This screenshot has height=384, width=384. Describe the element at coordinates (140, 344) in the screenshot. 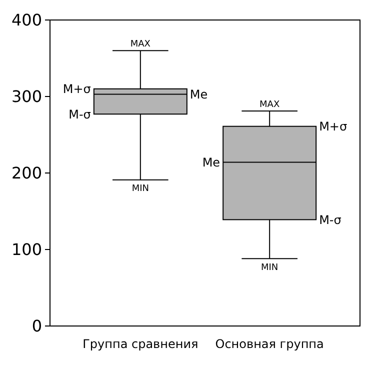

I see `x-tick-label: Группа сравнения` at that location.